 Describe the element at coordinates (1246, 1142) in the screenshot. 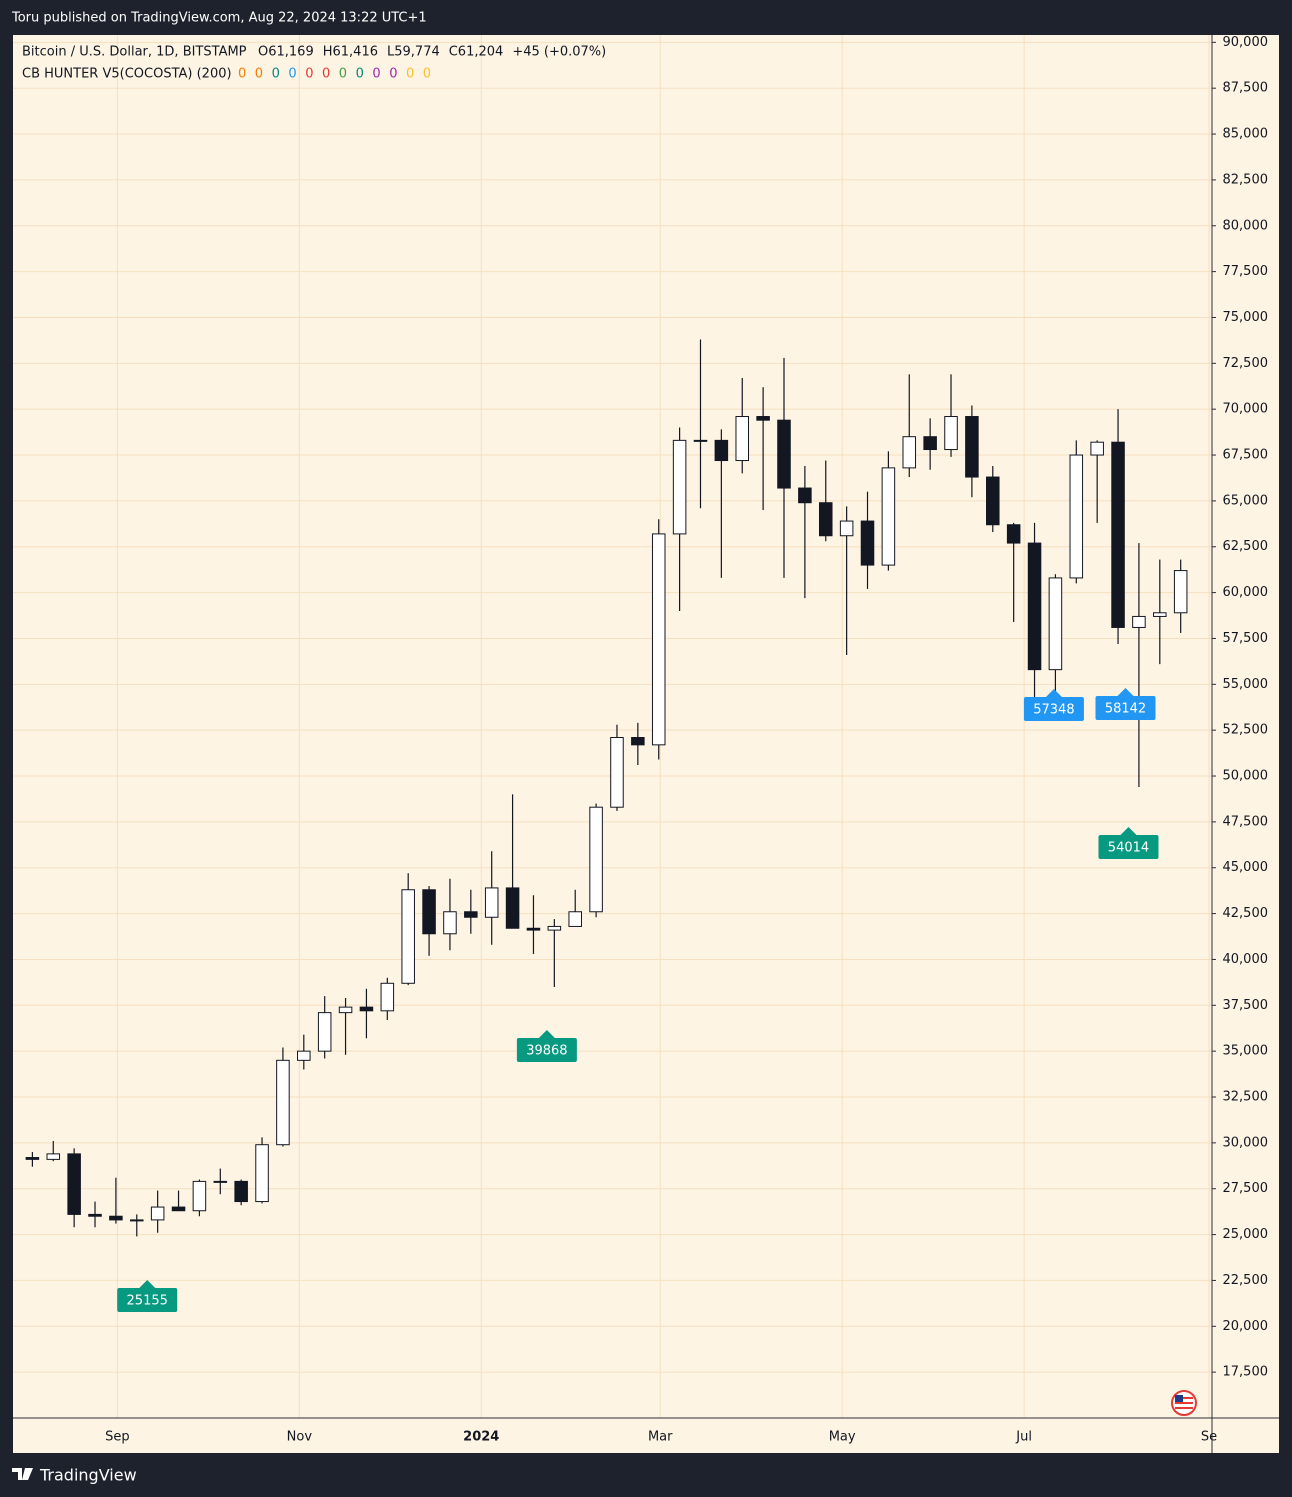

I see `y-tick-label: 30,000` at that location.